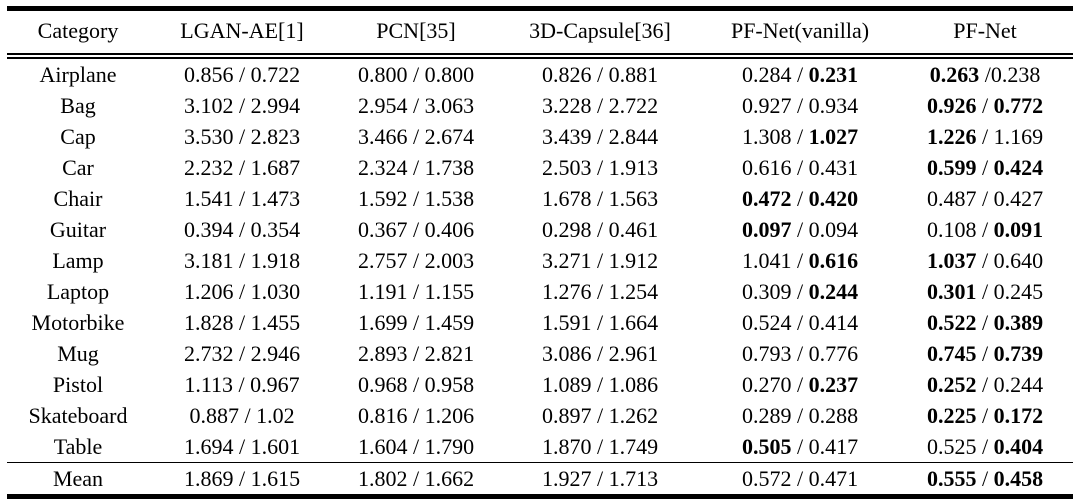 Image resolution: width=1080 pixels, height=503 pixels. What do you see at coordinates (78, 229) in the screenshot?
I see `category-cell: Guitar` at bounding box center [78, 229].